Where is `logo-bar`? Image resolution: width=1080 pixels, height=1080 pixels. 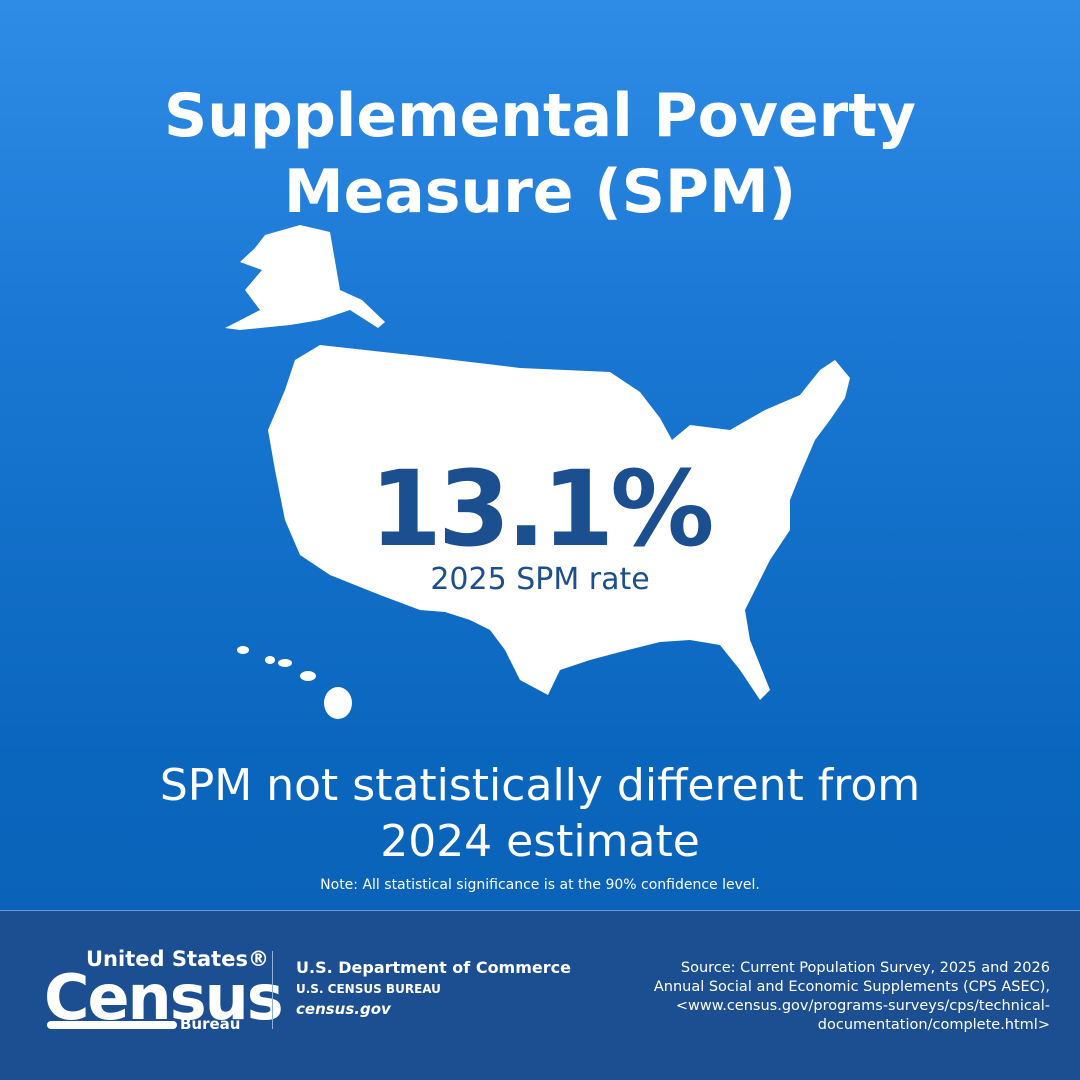 logo-bar is located at coordinates (112, 1025).